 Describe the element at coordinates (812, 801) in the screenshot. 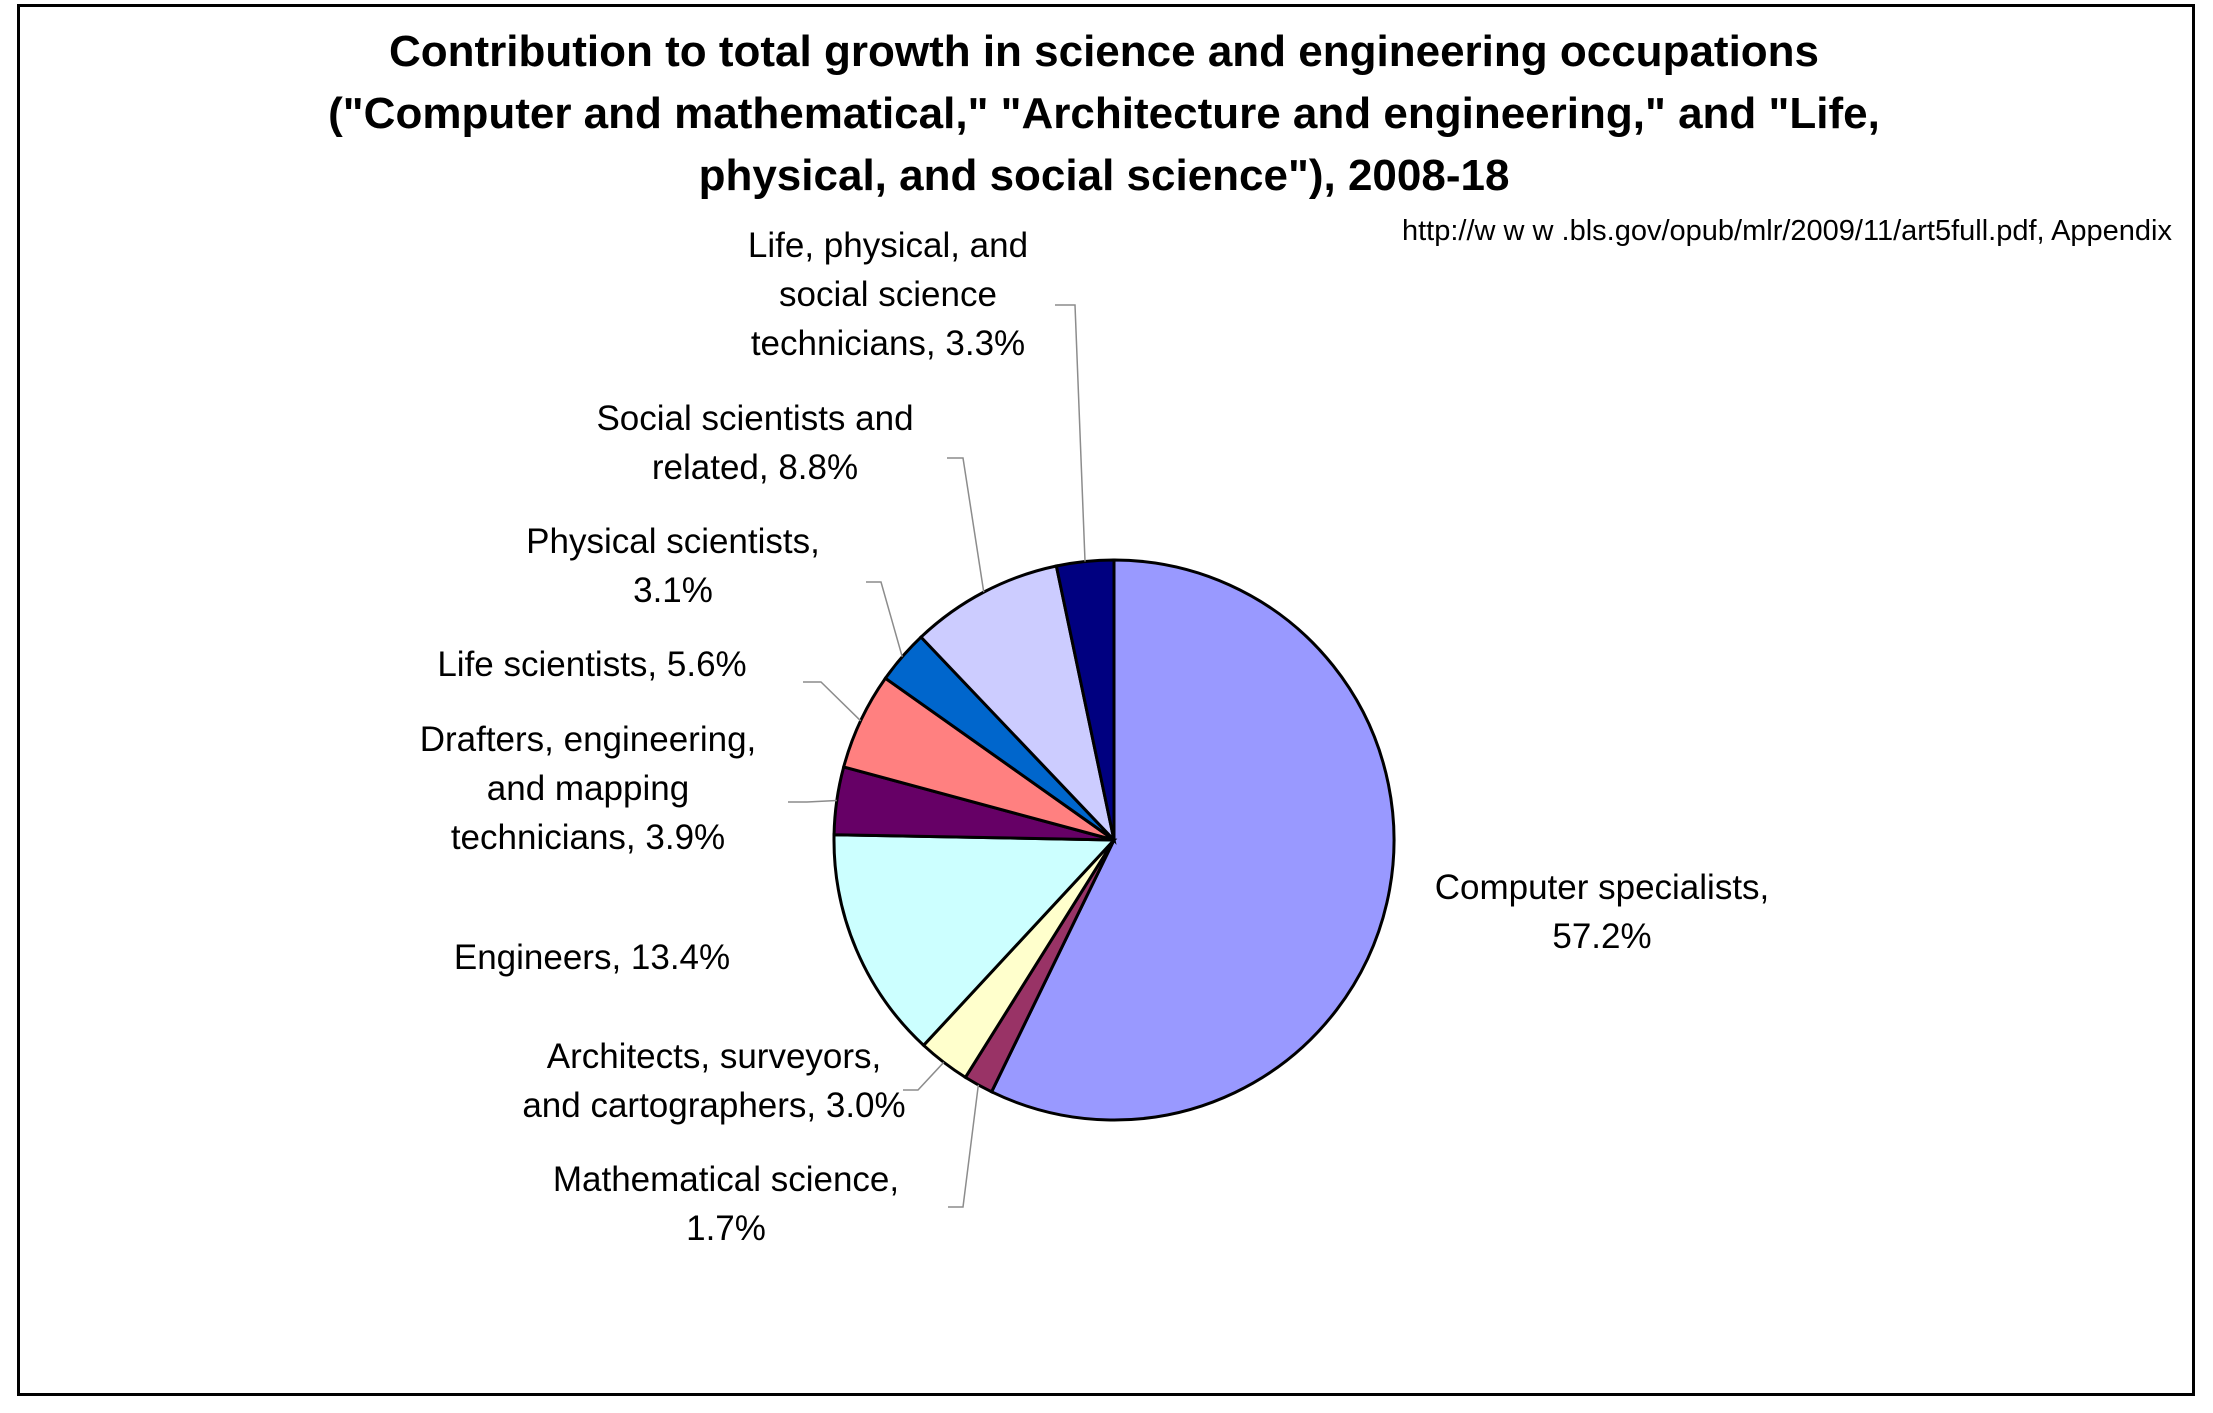

I see `leader-drafters-engineering-and-mapping-technicians` at that location.